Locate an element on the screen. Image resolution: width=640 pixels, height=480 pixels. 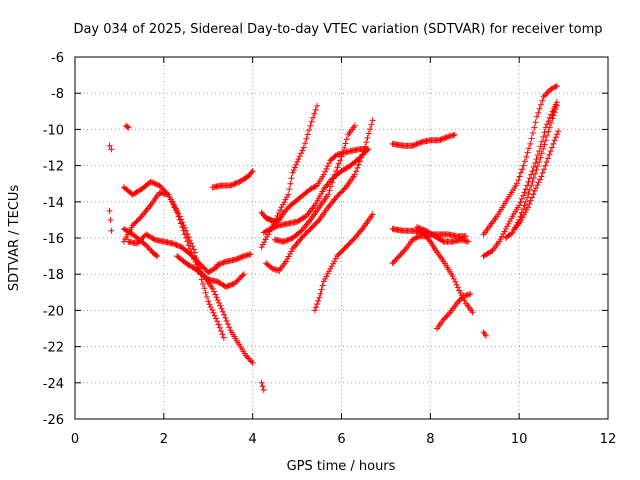
x-tick-label: 0 is located at coordinates (75, 439).